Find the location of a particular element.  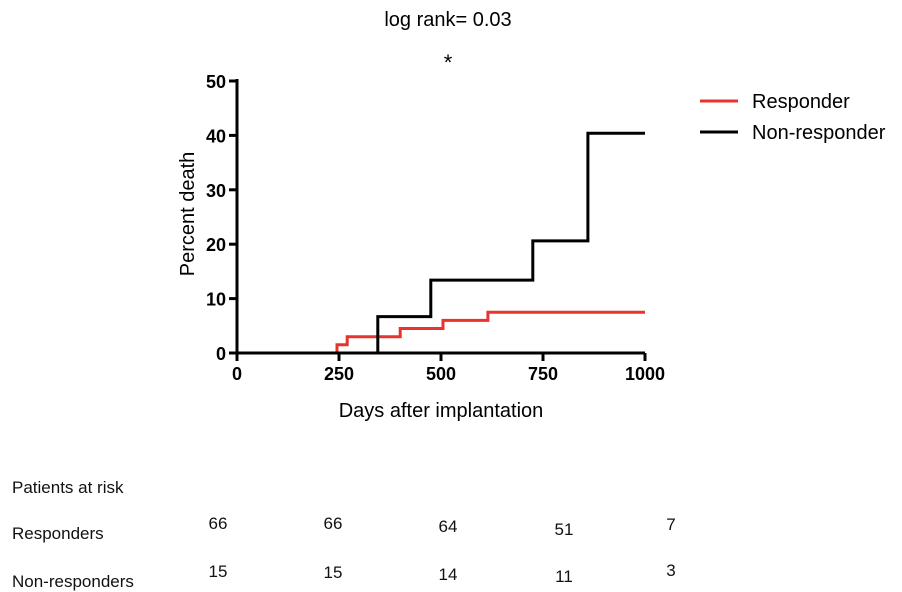

y-tick-label: 30 is located at coordinates (216, 191).